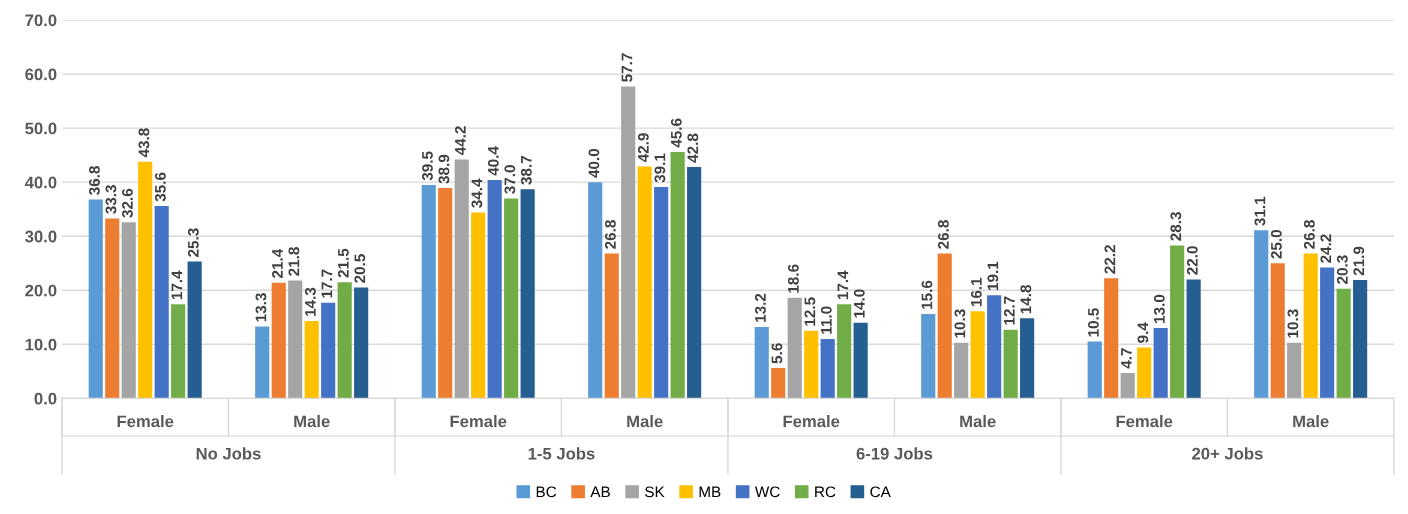 This screenshot has height=514, width=1408. Describe the element at coordinates (777, 353) in the screenshot. I see `data-label: 5.6` at that location.